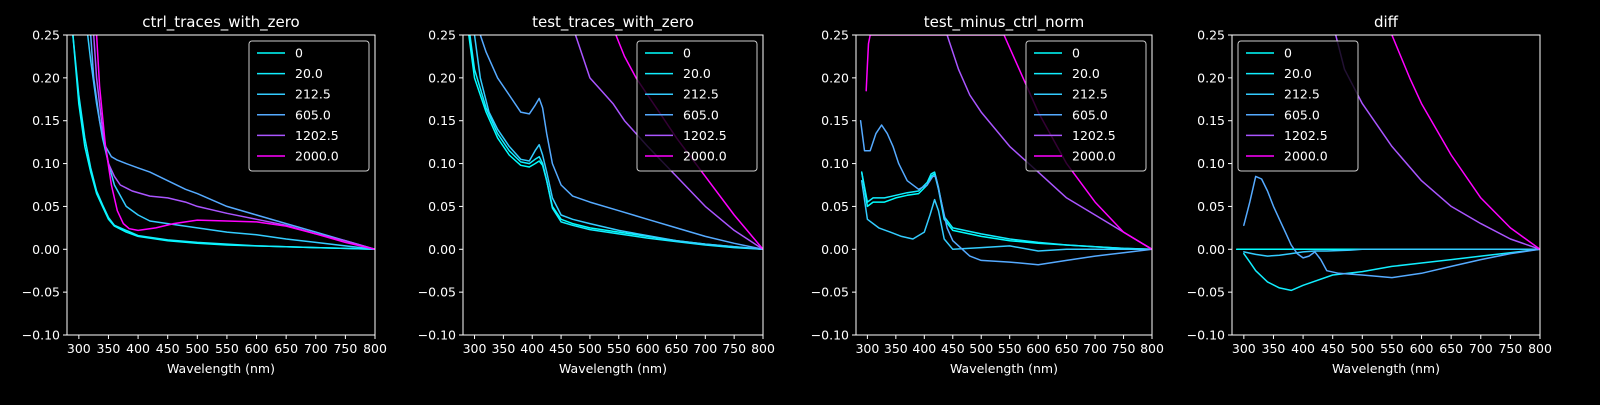  What do you see at coordinates (220, 22) in the screenshot?
I see `chart-title: ctrl_traces_with_zero` at bounding box center [220, 22].